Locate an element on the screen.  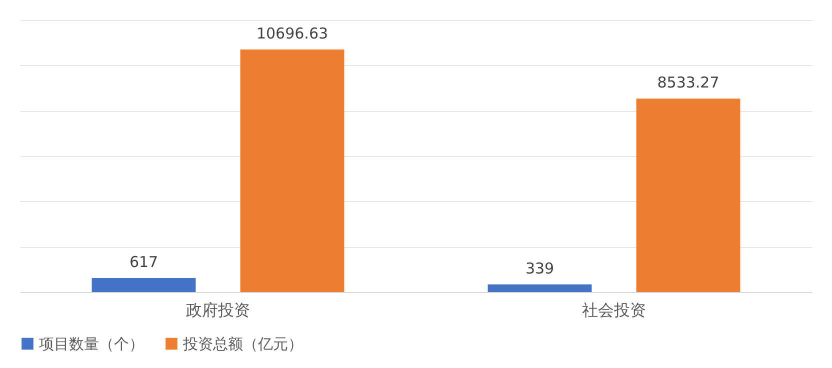
data-label: 8533.27 is located at coordinates (688, 83).